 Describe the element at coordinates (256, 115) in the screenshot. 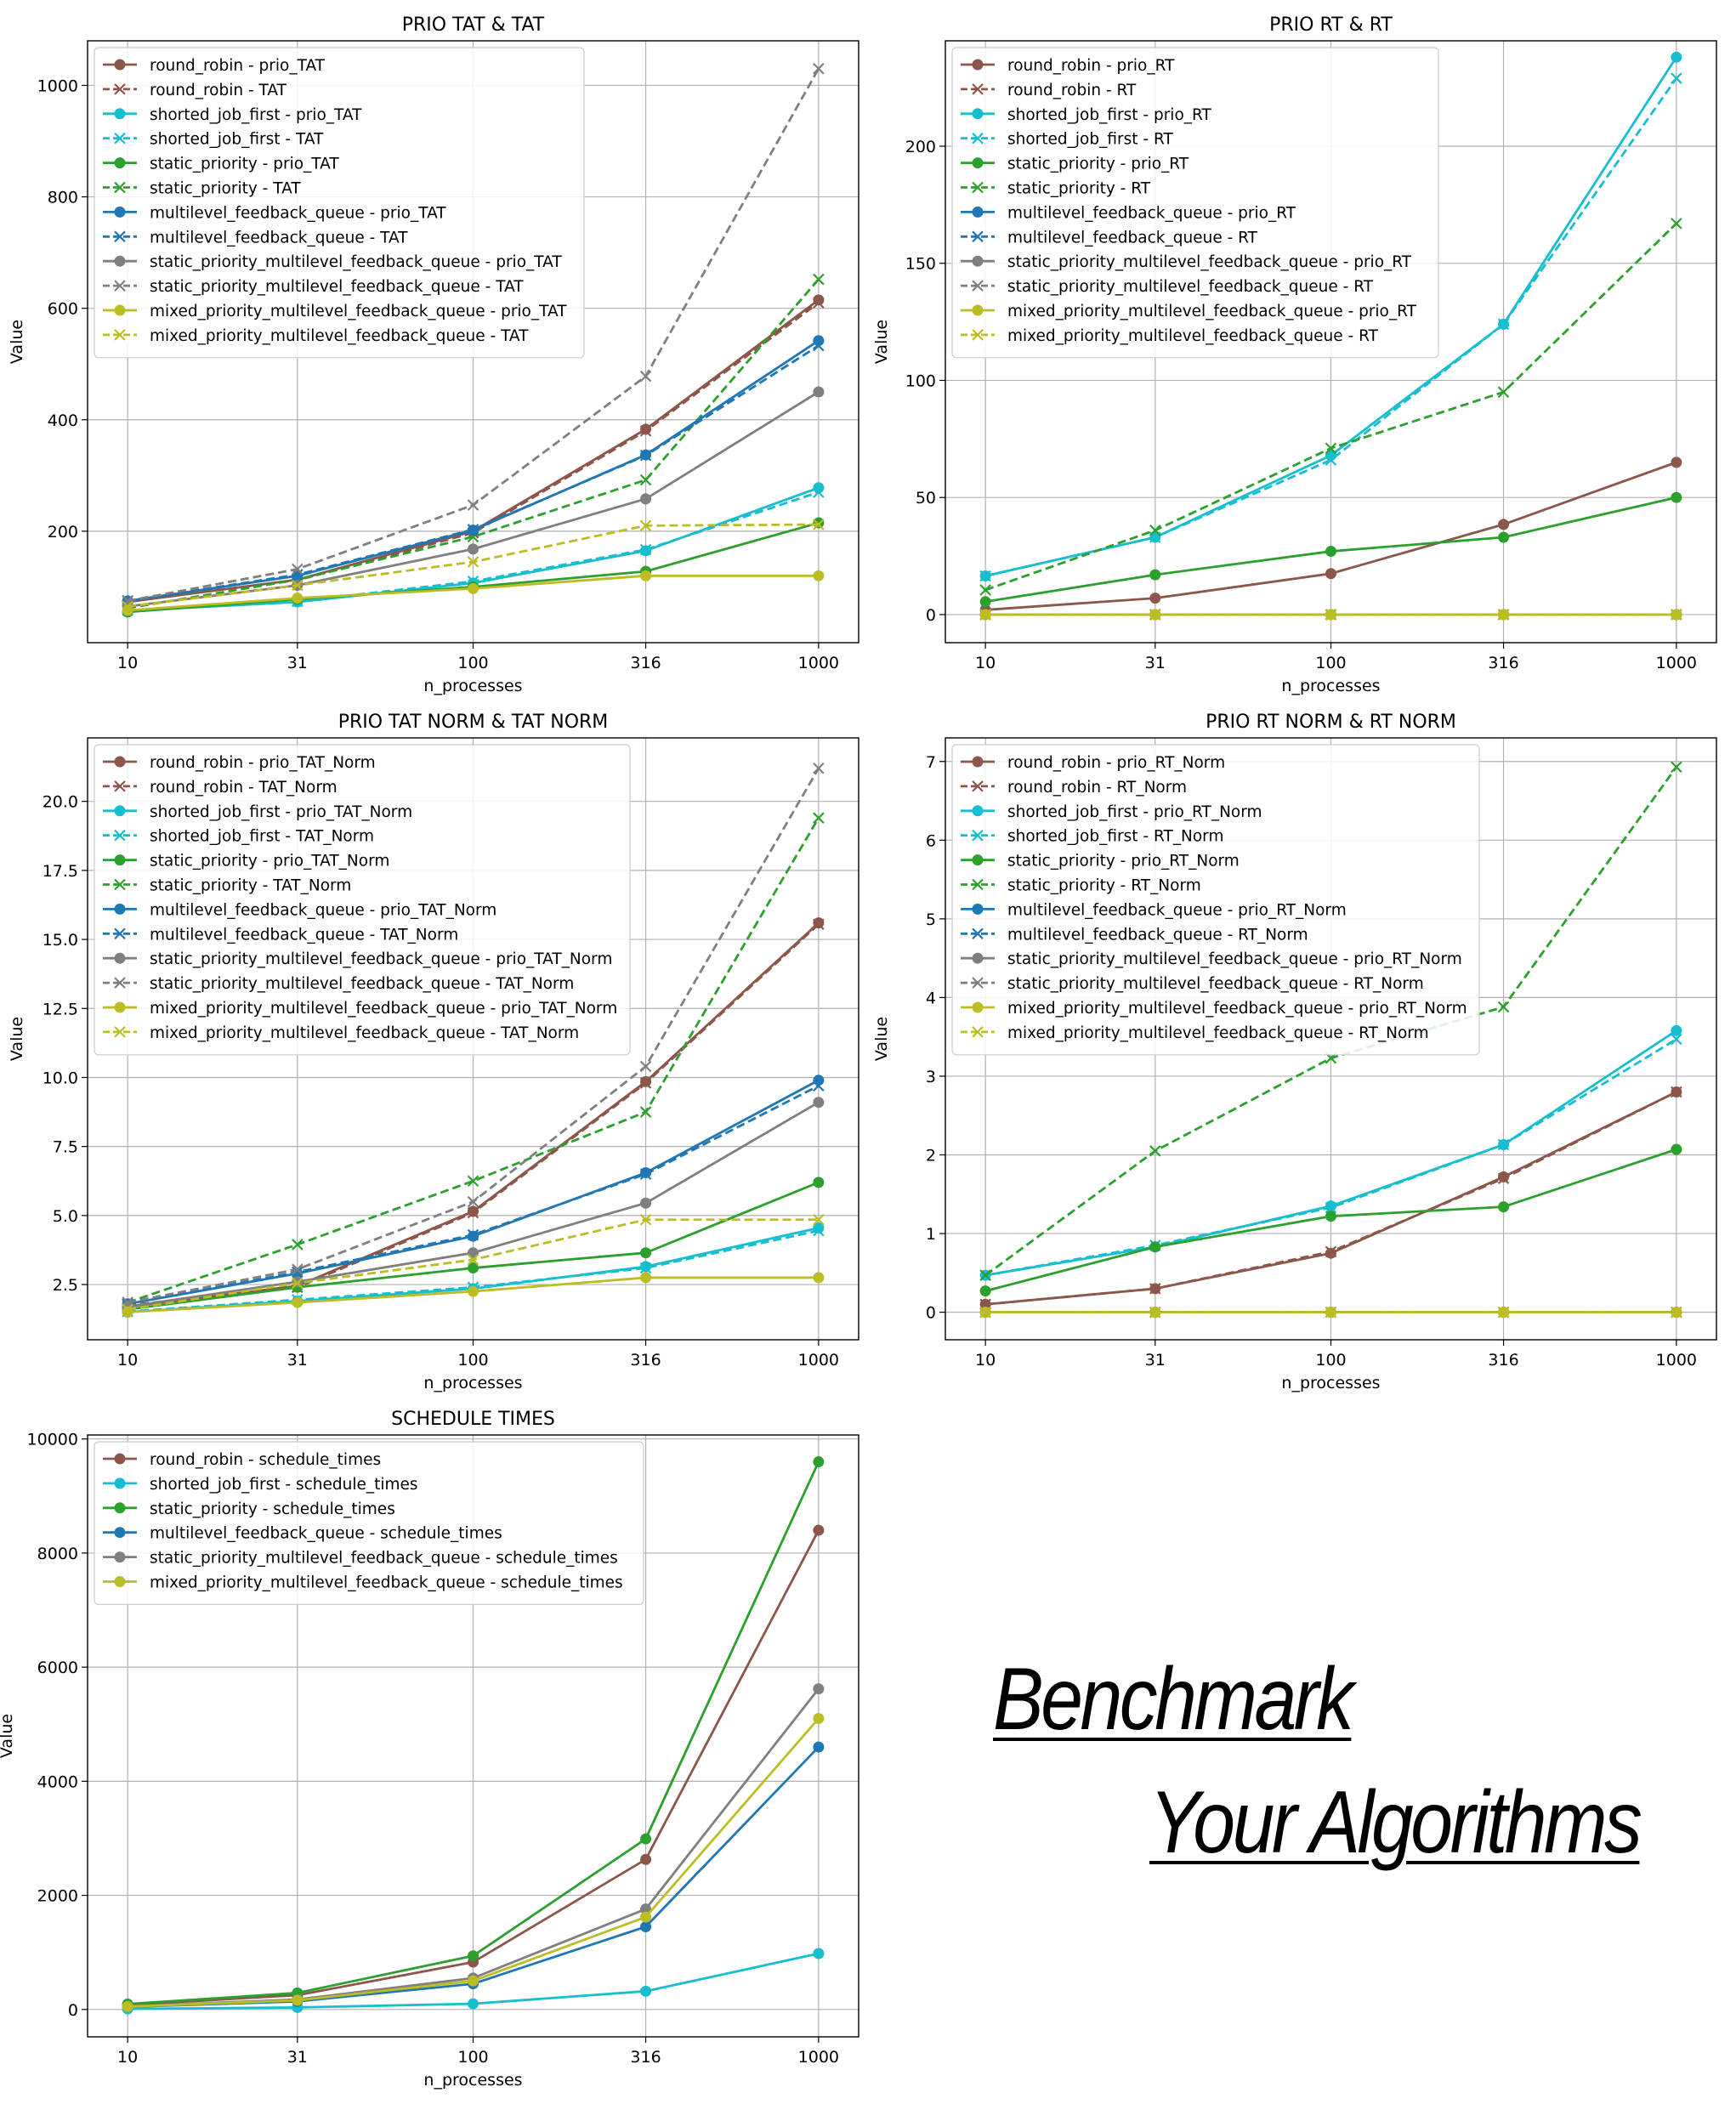

I see `legend-label: shorted_job_first - prio_TAT` at that location.